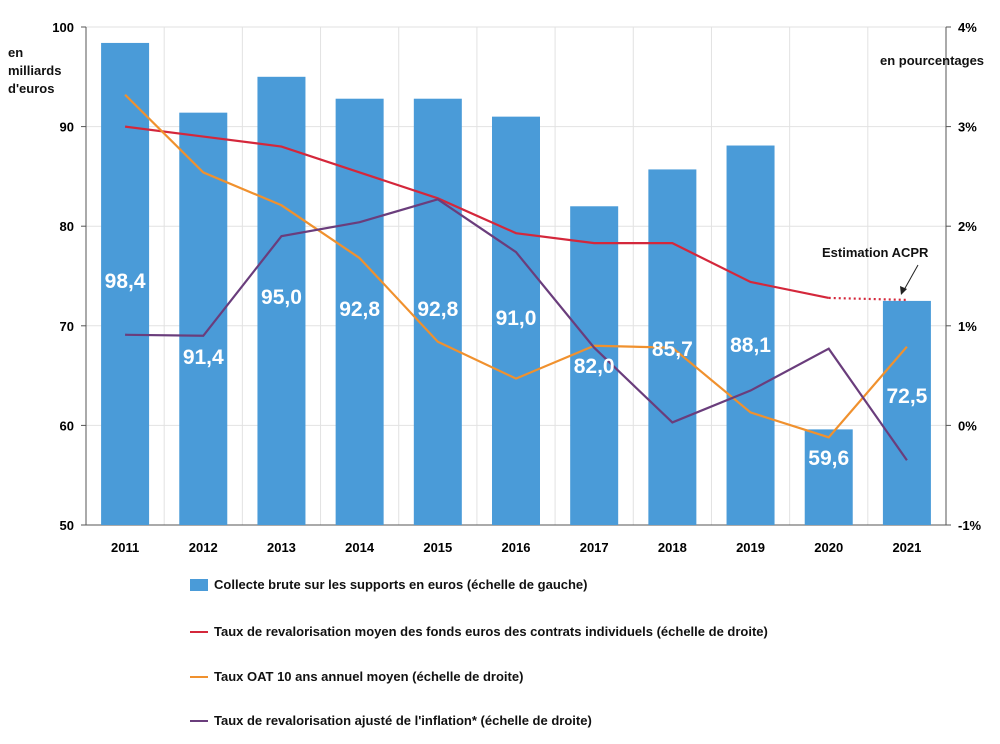  Describe the element at coordinates (828, 458) in the screenshot. I see `bar-data-label: 59,6` at that location.